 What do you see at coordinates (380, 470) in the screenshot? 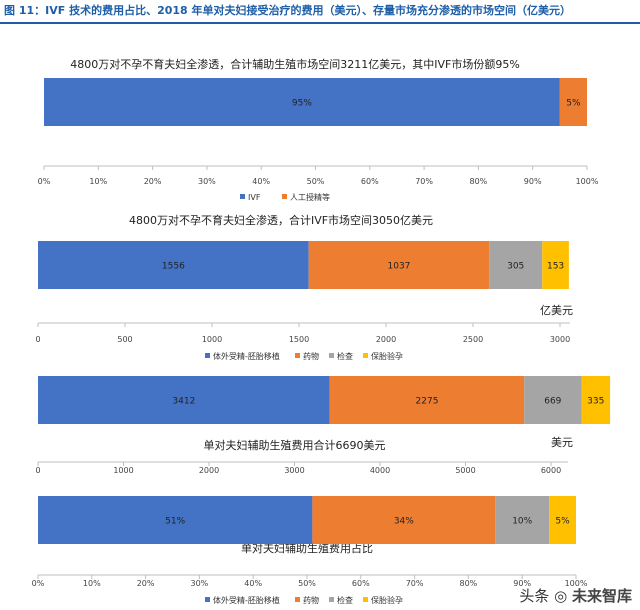
I see `x-tick-label: 4000` at bounding box center [380, 470].